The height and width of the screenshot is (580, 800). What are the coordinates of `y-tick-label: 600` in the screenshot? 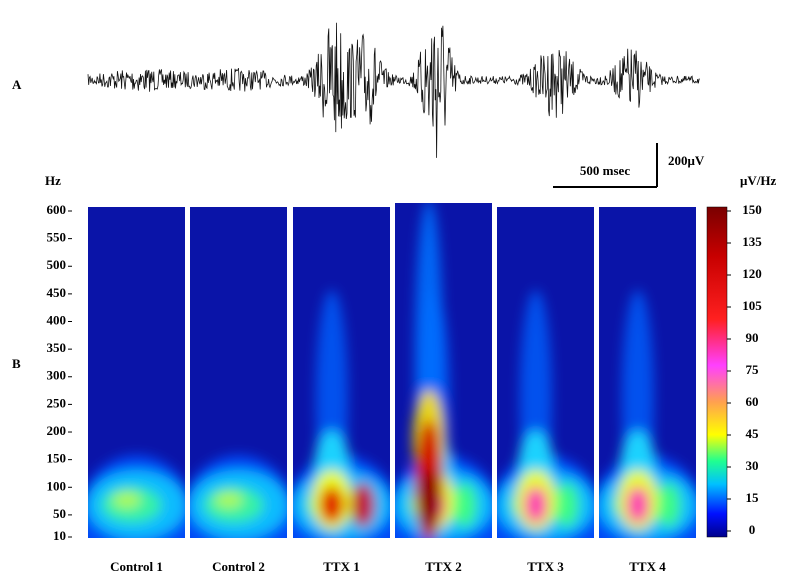 It's located at (57, 209).